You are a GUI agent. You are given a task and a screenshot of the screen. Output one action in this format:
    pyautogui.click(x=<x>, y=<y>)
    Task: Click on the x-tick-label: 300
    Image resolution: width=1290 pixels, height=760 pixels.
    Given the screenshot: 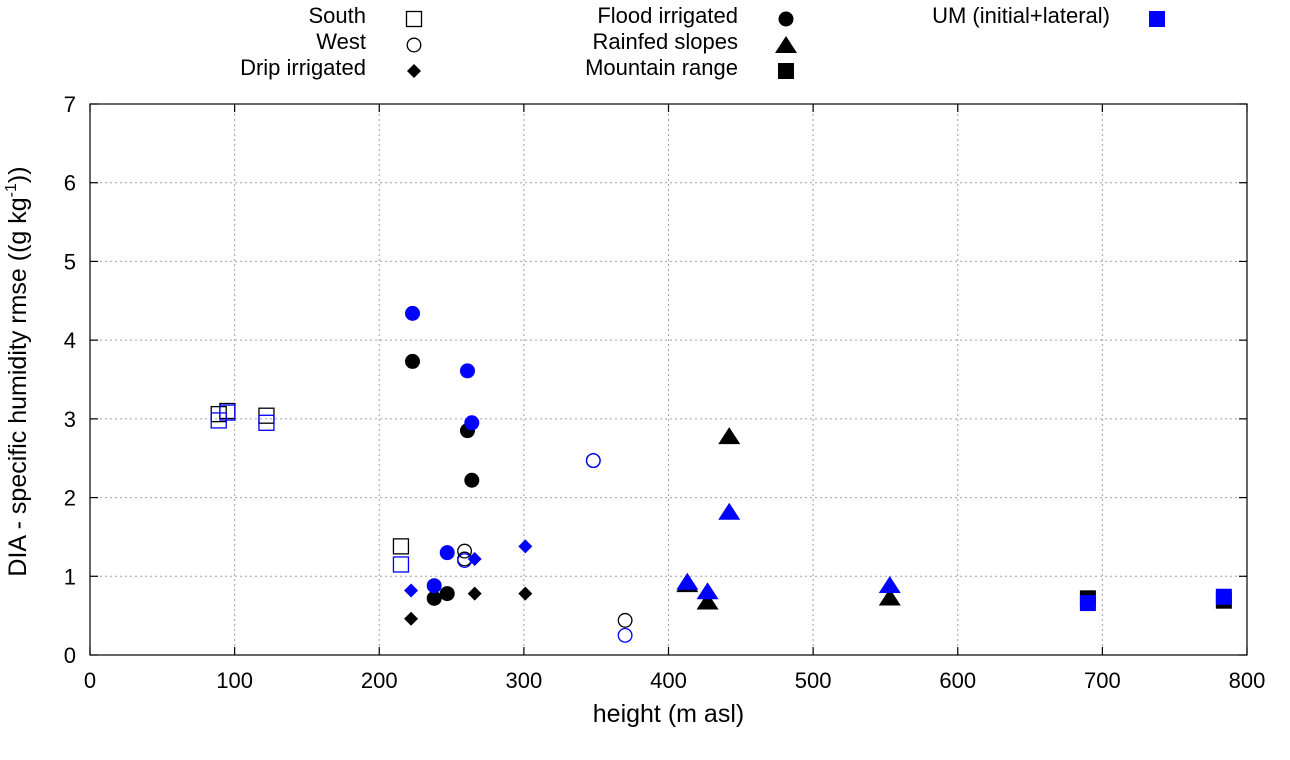 What is the action you would take?
    pyautogui.click(x=524, y=680)
    